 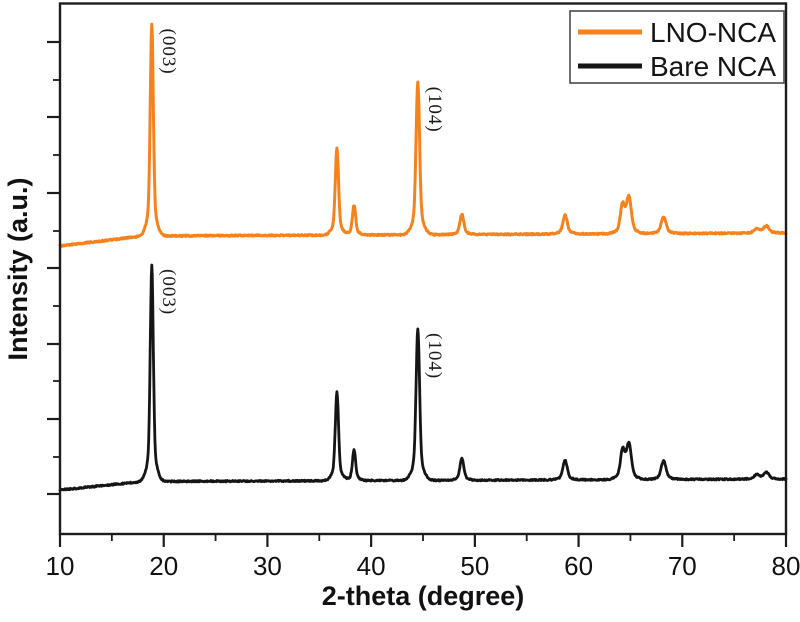 What do you see at coordinates (423, 566) in the screenshot?
I see `axis-tick-labels: 10 20 30 40 50 60 70 80` at bounding box center [423, 566].